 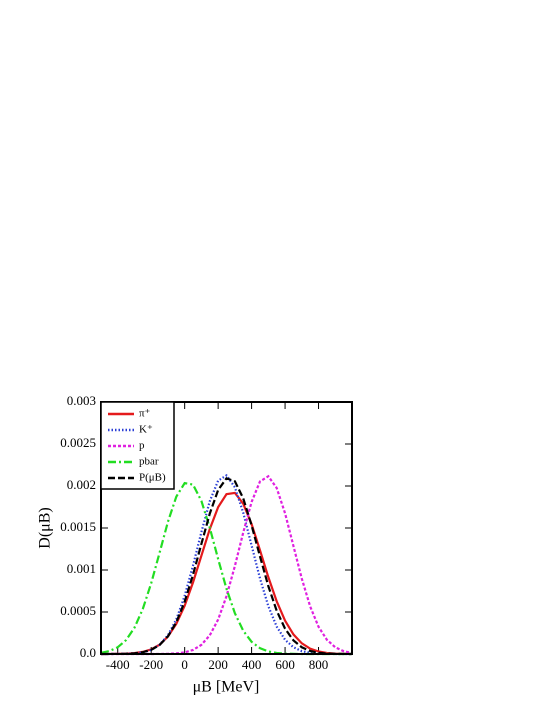 I want to click on y-tick-label: 0.001, so click(x=81, y=568).